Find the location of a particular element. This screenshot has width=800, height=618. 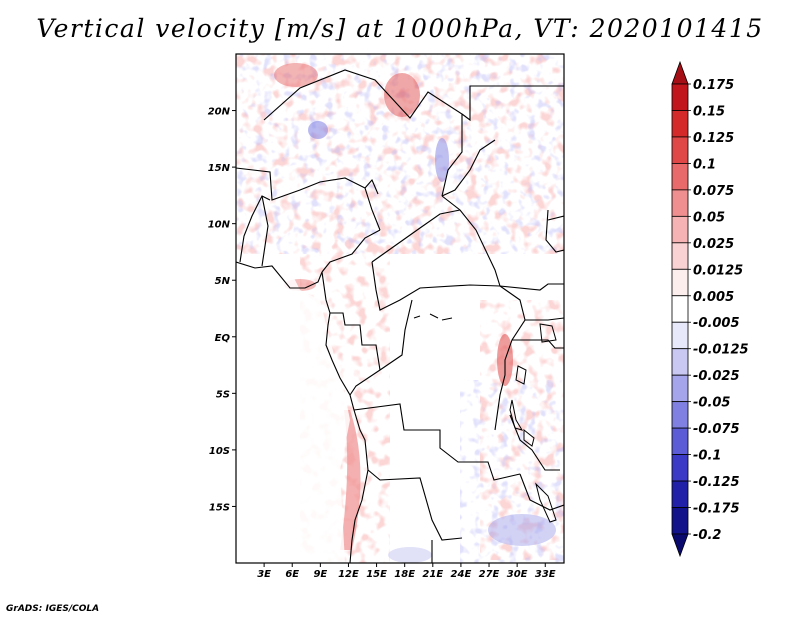

lon-tick-label: 27E is located at coordinates (489, 574).